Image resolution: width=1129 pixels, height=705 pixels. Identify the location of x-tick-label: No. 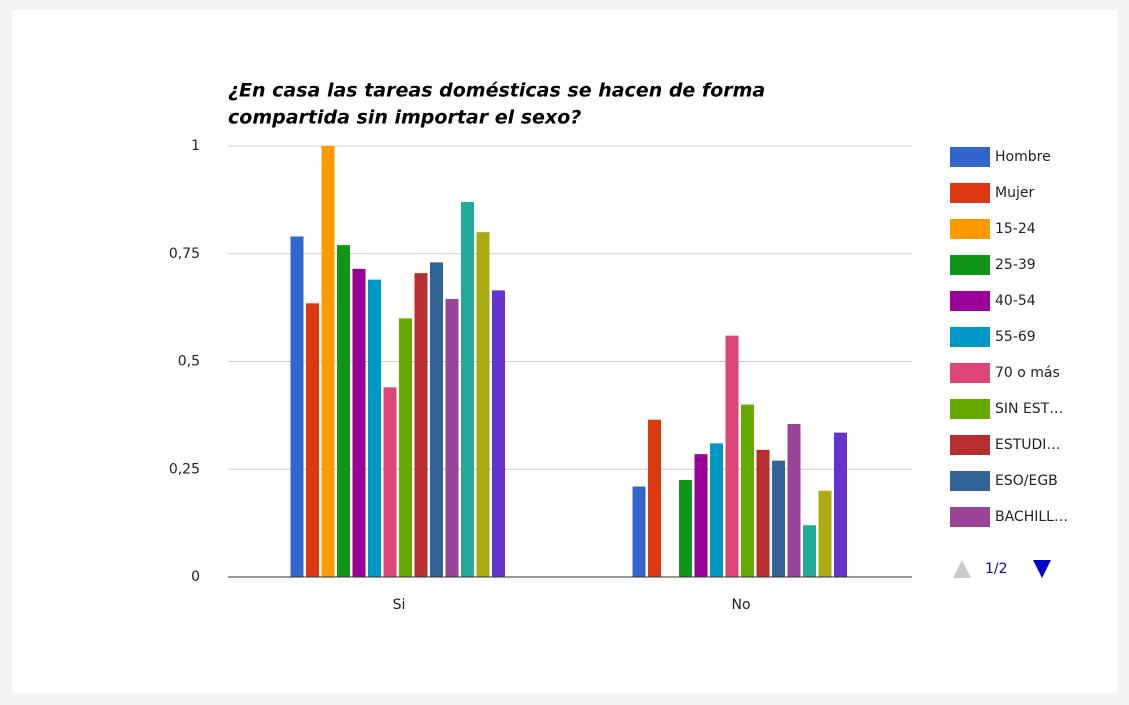
(740, 605).